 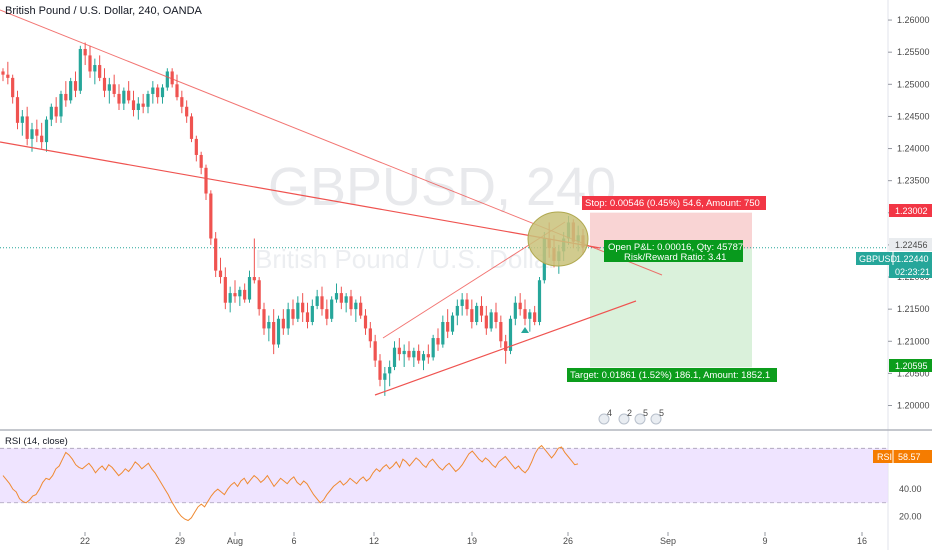 What do you see at coordinates (558, 239) in the screenshot?
I see `breakout-highlight-circle` at bounding box center [558, 239].